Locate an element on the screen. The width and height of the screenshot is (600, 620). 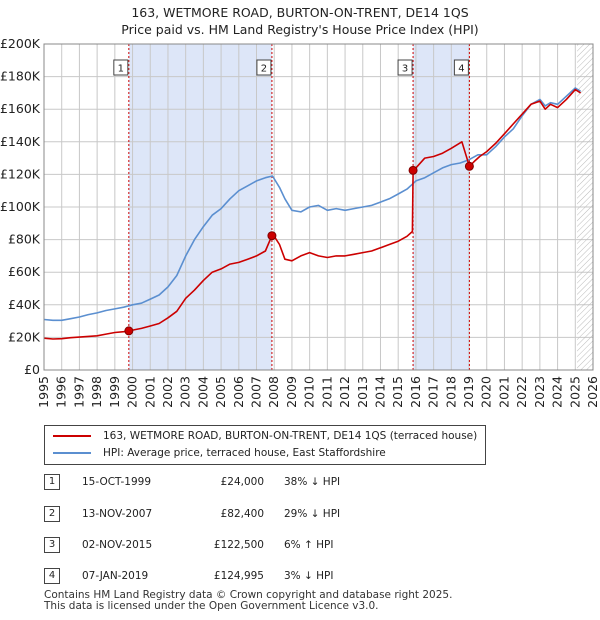
x-tick-label: 1999 is located at coordinates (114, 392).